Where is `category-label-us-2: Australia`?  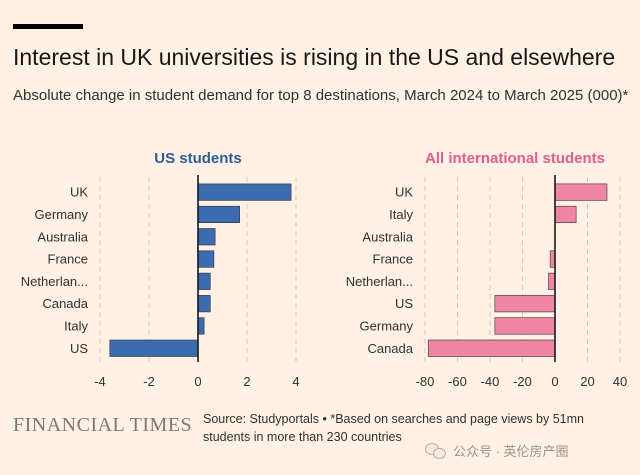
category-label-us-2: Australia is located at coordinates (62, 236).